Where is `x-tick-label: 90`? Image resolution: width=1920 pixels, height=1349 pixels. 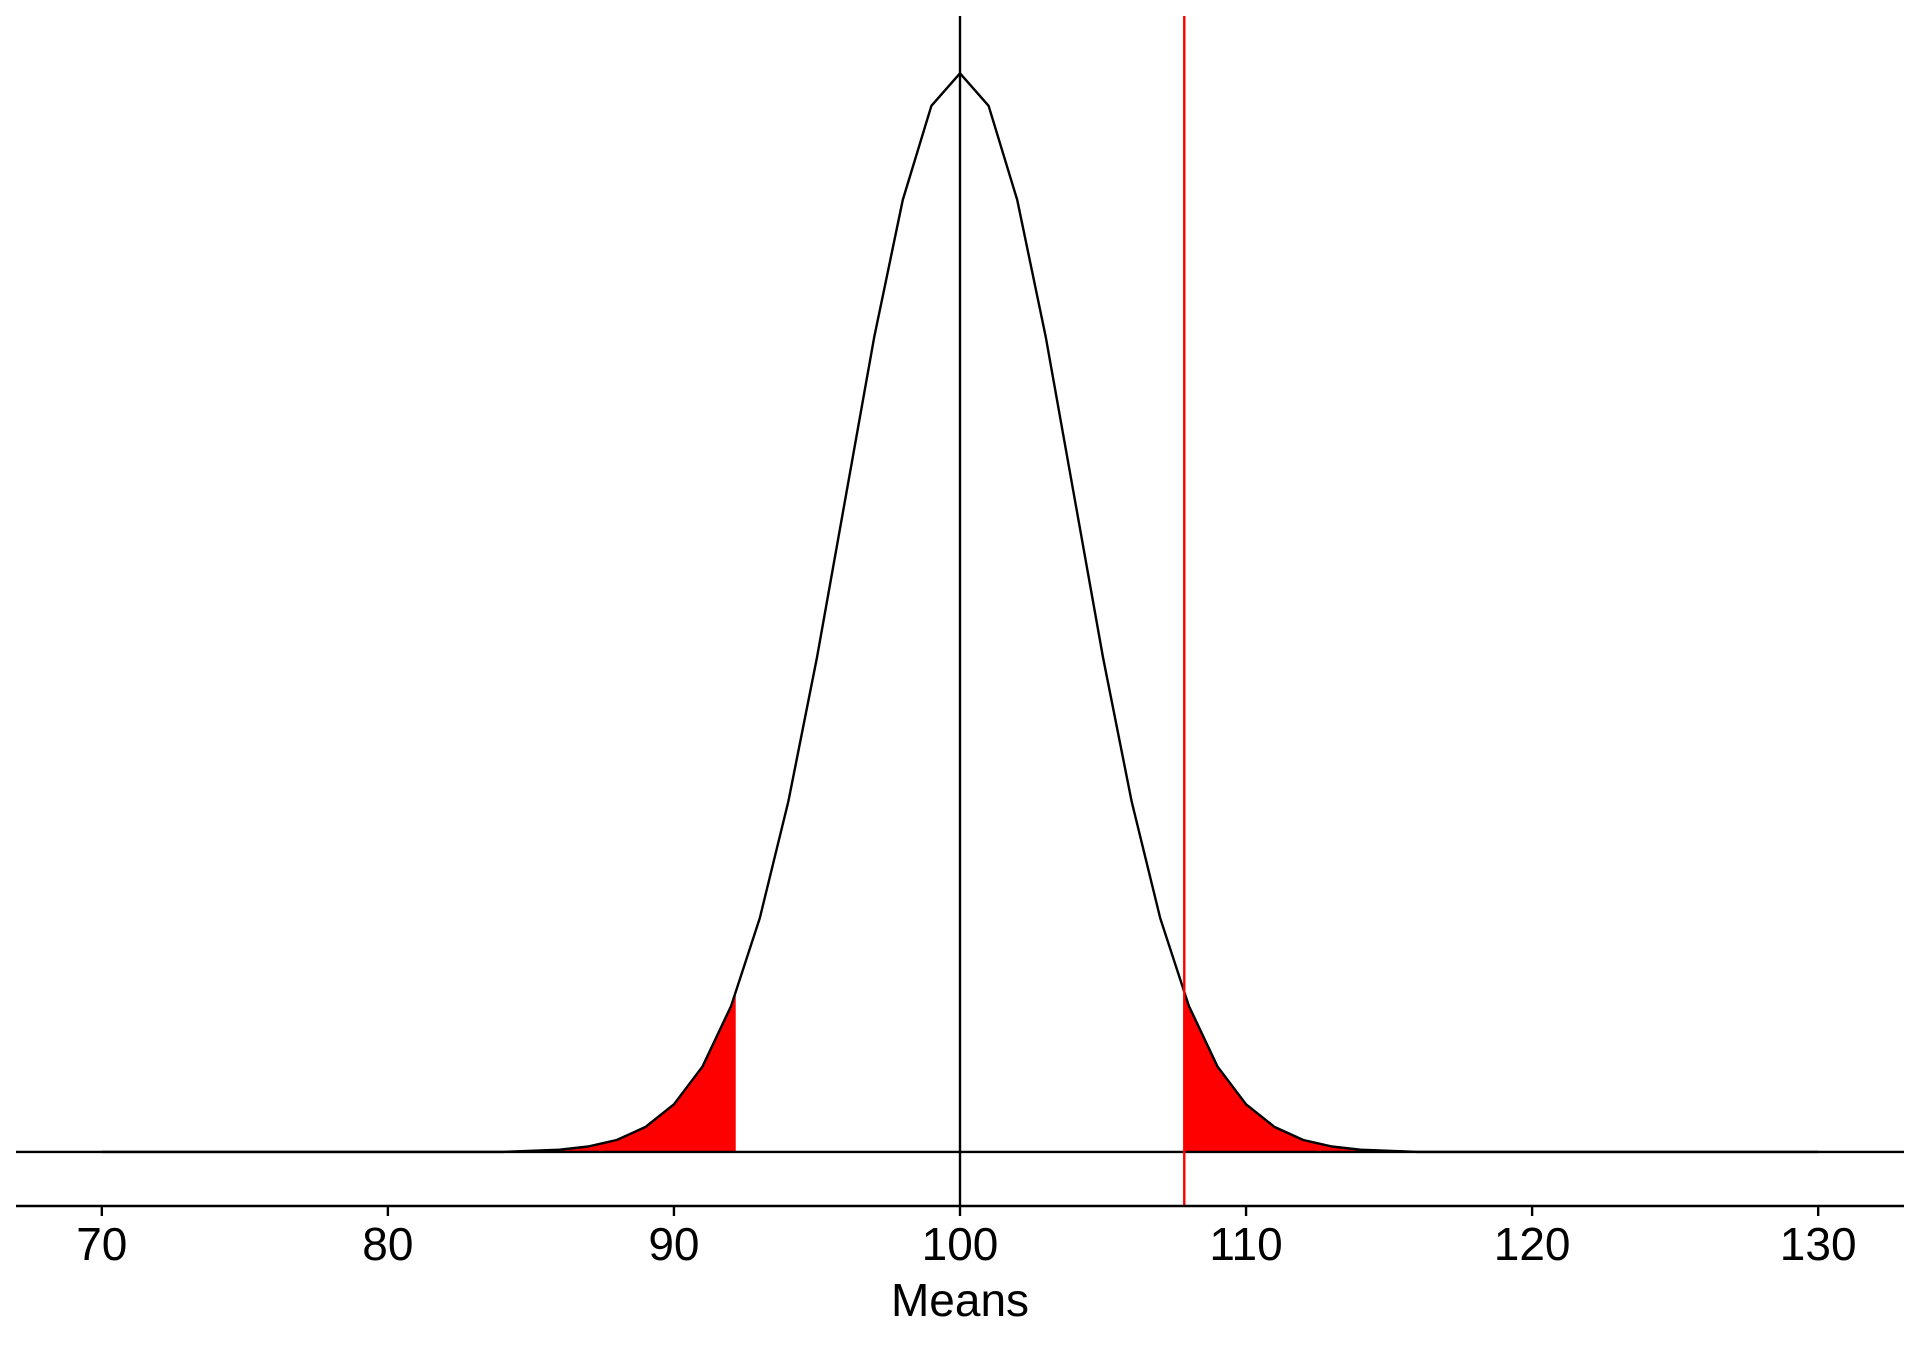 x-tick-label: 90 is located at coordinates (673, 1244).